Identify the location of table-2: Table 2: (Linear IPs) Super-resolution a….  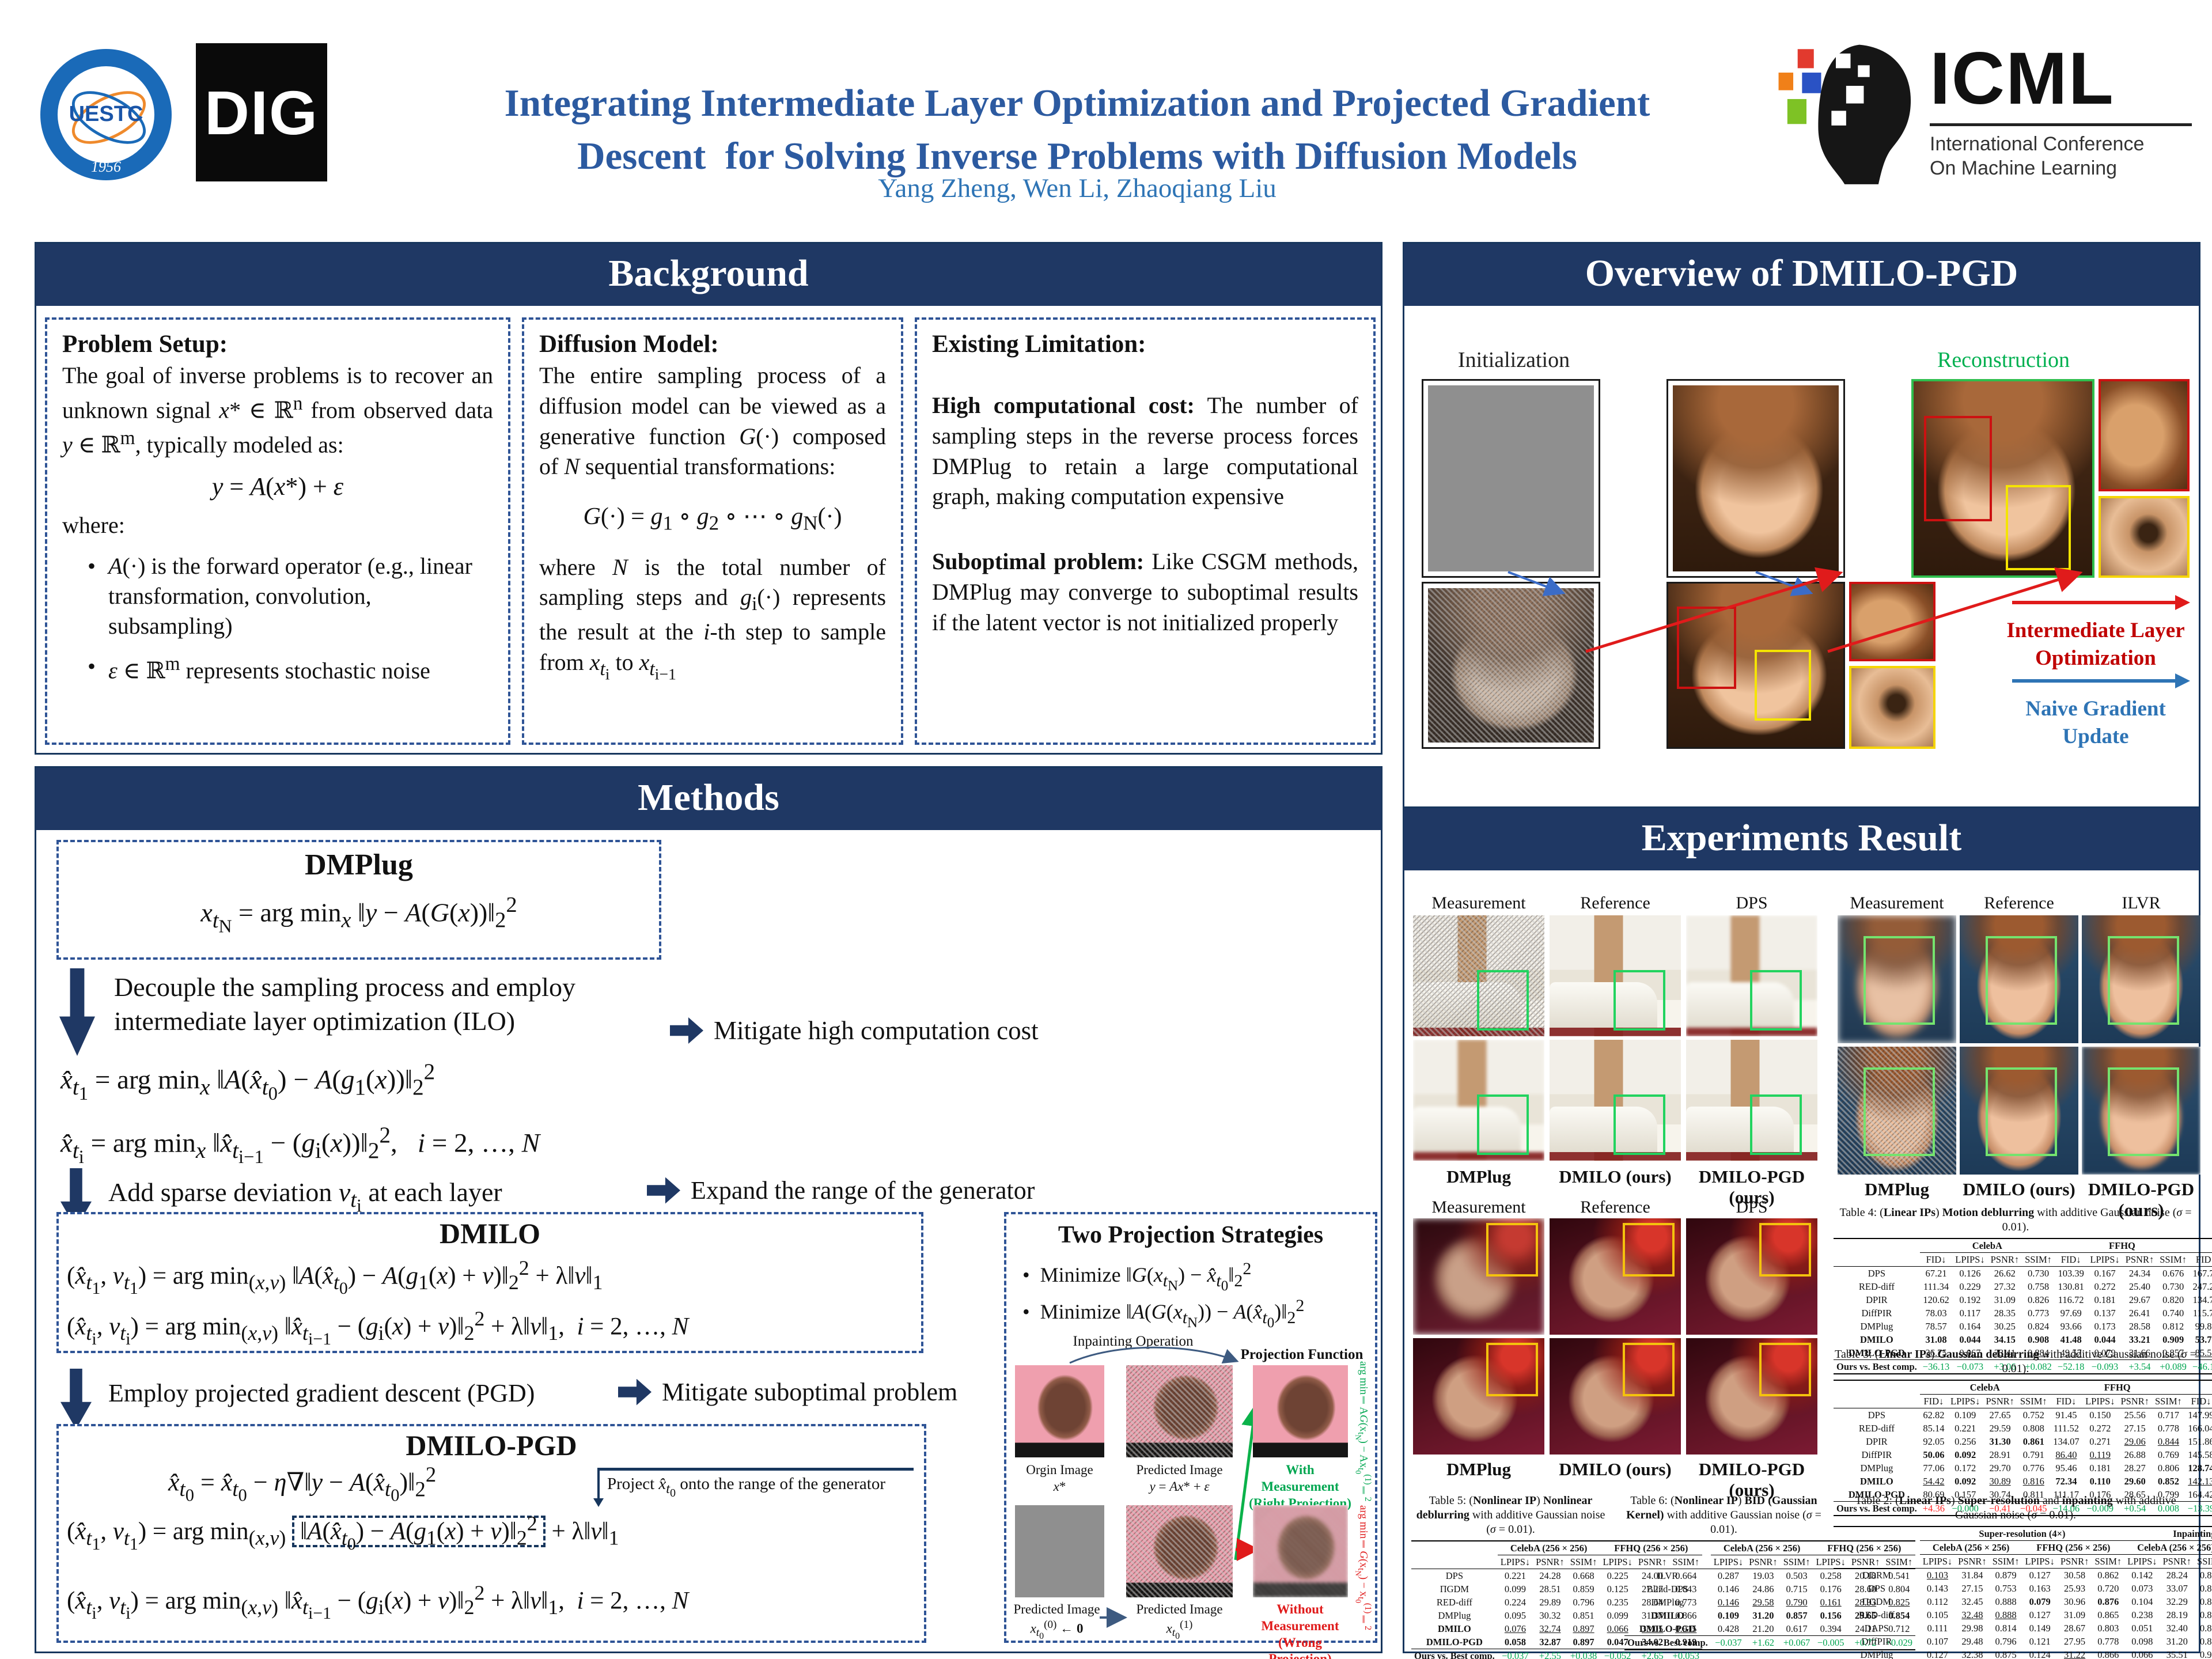
(2023, 1576).